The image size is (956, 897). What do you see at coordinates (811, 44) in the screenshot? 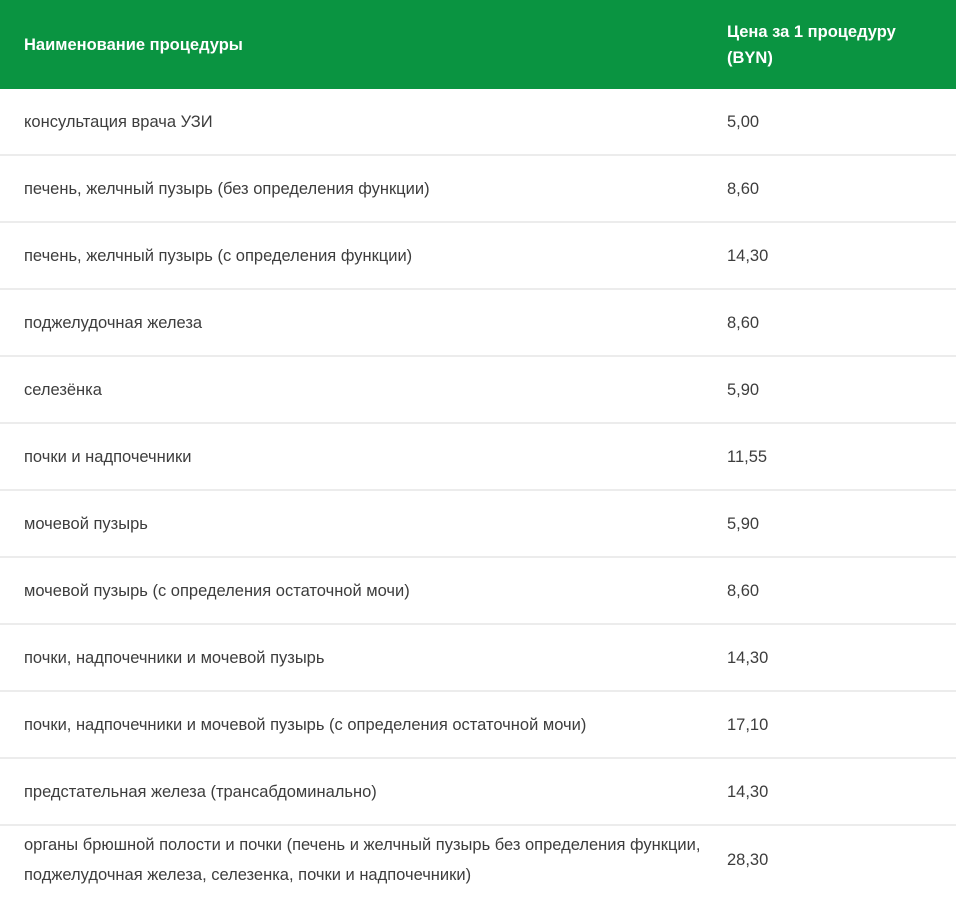
I see `header-price: Цена за 1 процедуру (BYN)` at bounding box center [811, 44].